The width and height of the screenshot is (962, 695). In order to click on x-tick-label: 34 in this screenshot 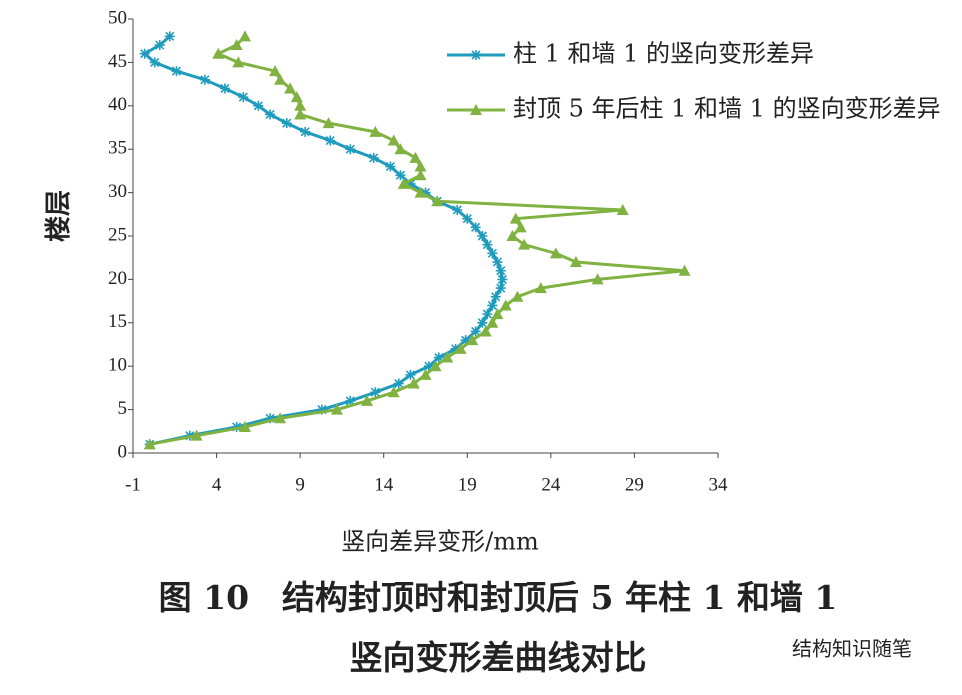, I will do `click(719, 484)`.